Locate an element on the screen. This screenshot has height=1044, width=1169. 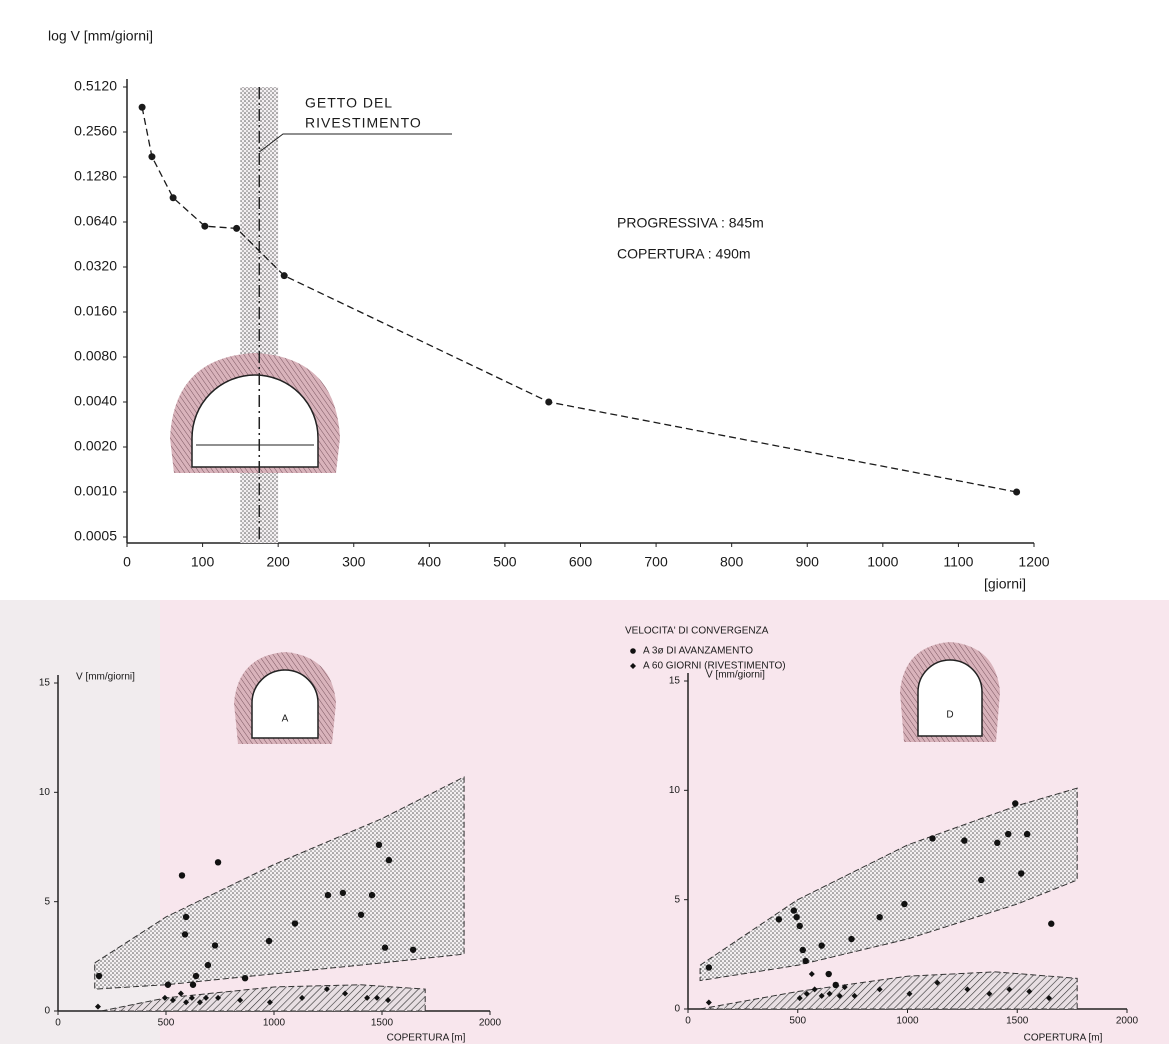
envelope is located at coordinates (888, 990).